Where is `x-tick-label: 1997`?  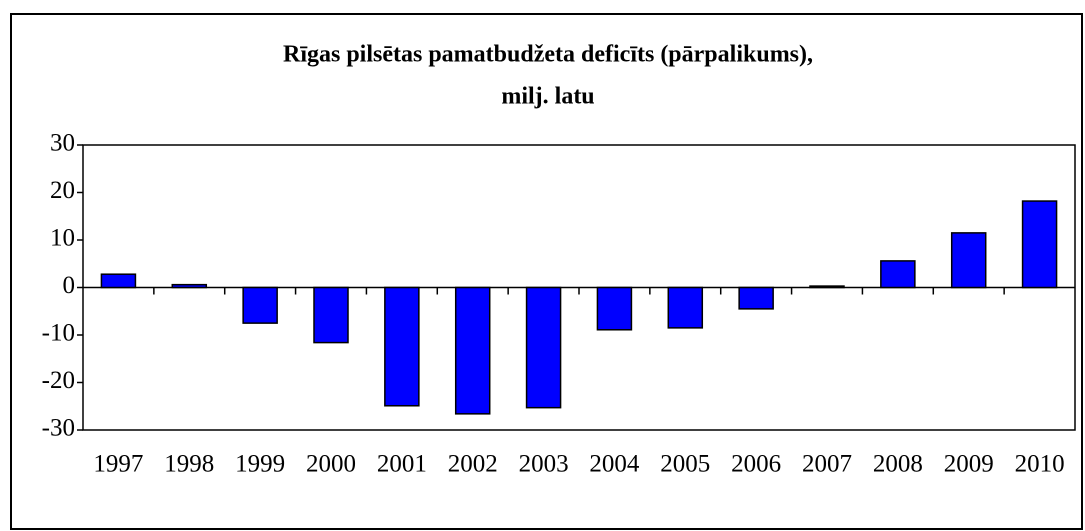 x-tick-label: 1997 is located at coordinates (118, 464).